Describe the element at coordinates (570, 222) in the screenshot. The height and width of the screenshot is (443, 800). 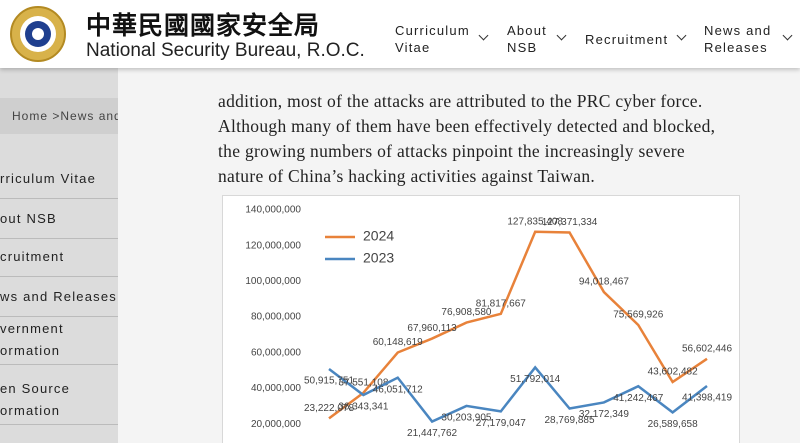
I see `data-label: 127,371,334` at that location.